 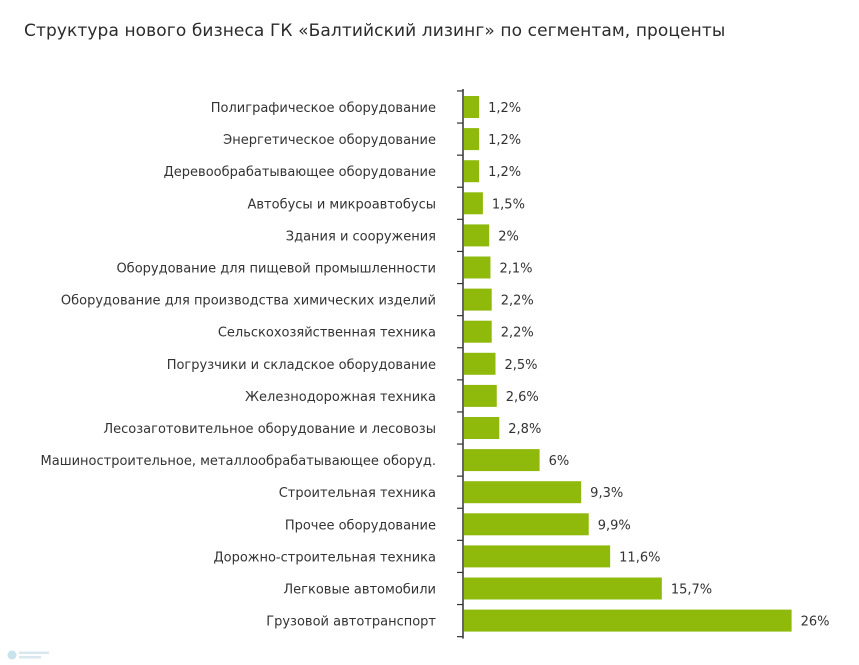 I want to click on value-label: 2,5%, so click(x=521, y=365).